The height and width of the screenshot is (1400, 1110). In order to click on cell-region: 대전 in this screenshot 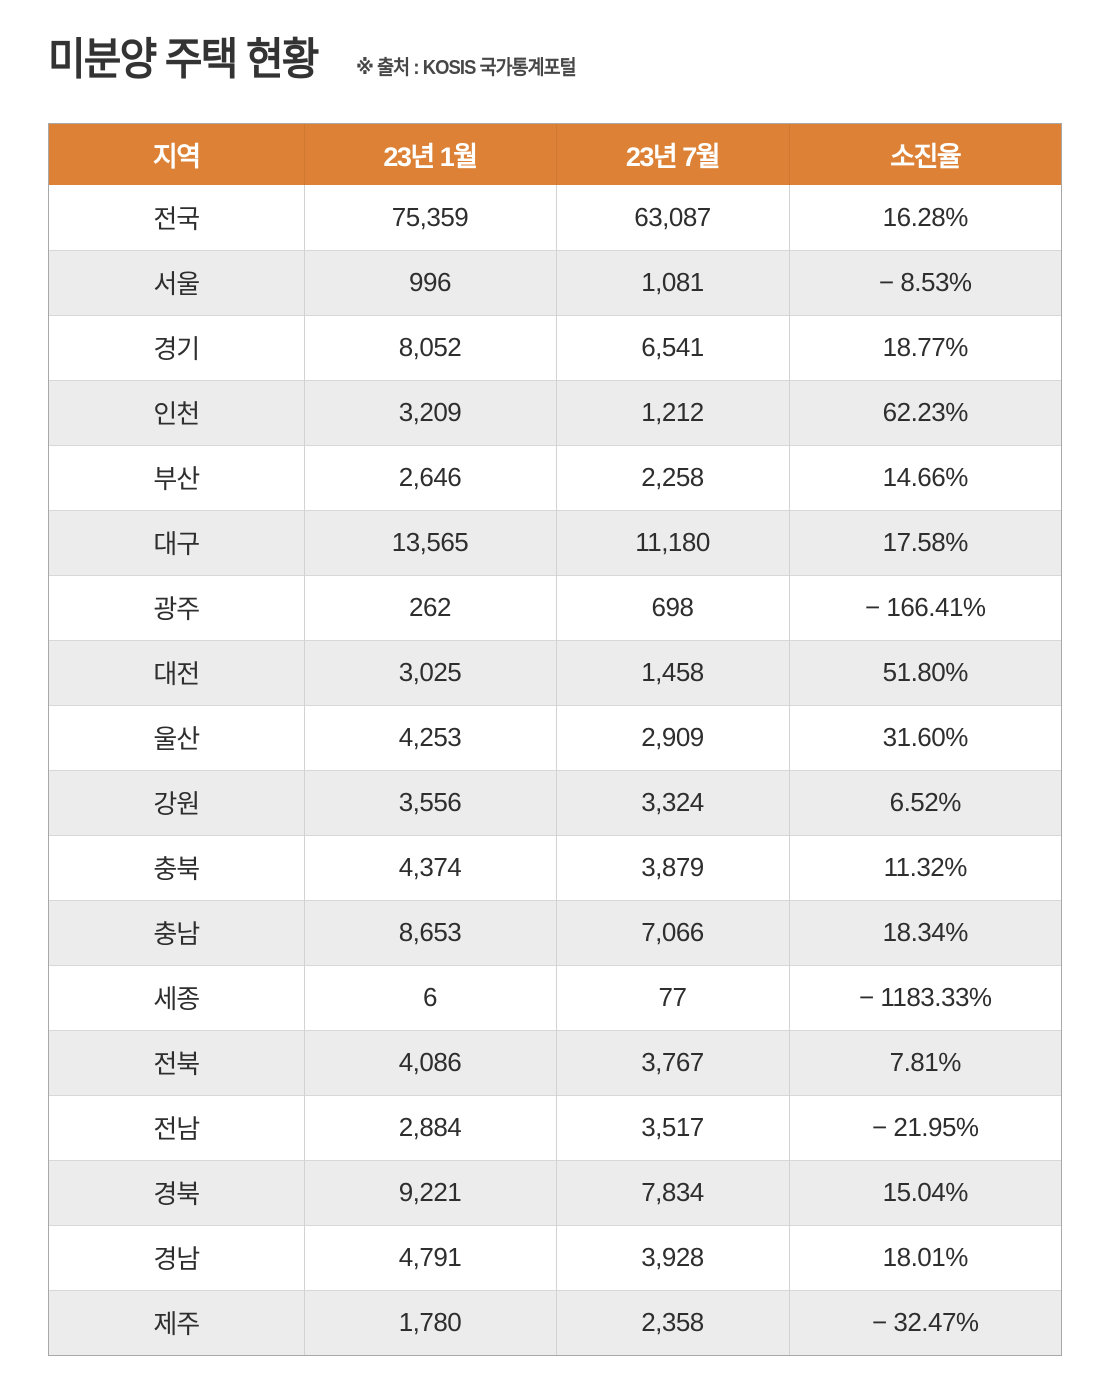, I will do `click(177, 672)`.